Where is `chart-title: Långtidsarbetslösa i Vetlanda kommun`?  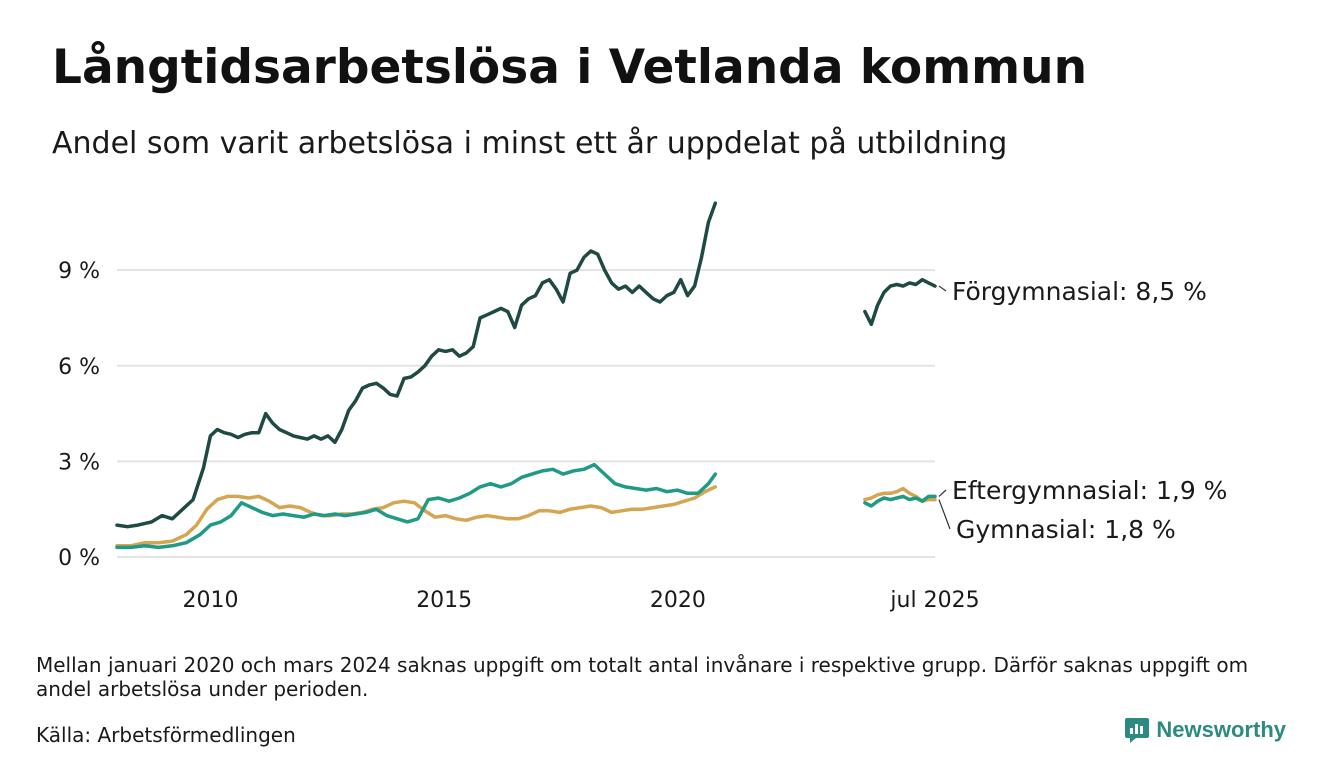 chart-title: Långtidsarbetslösa i Vetlanda kommun is located at coordinates (570, 67).